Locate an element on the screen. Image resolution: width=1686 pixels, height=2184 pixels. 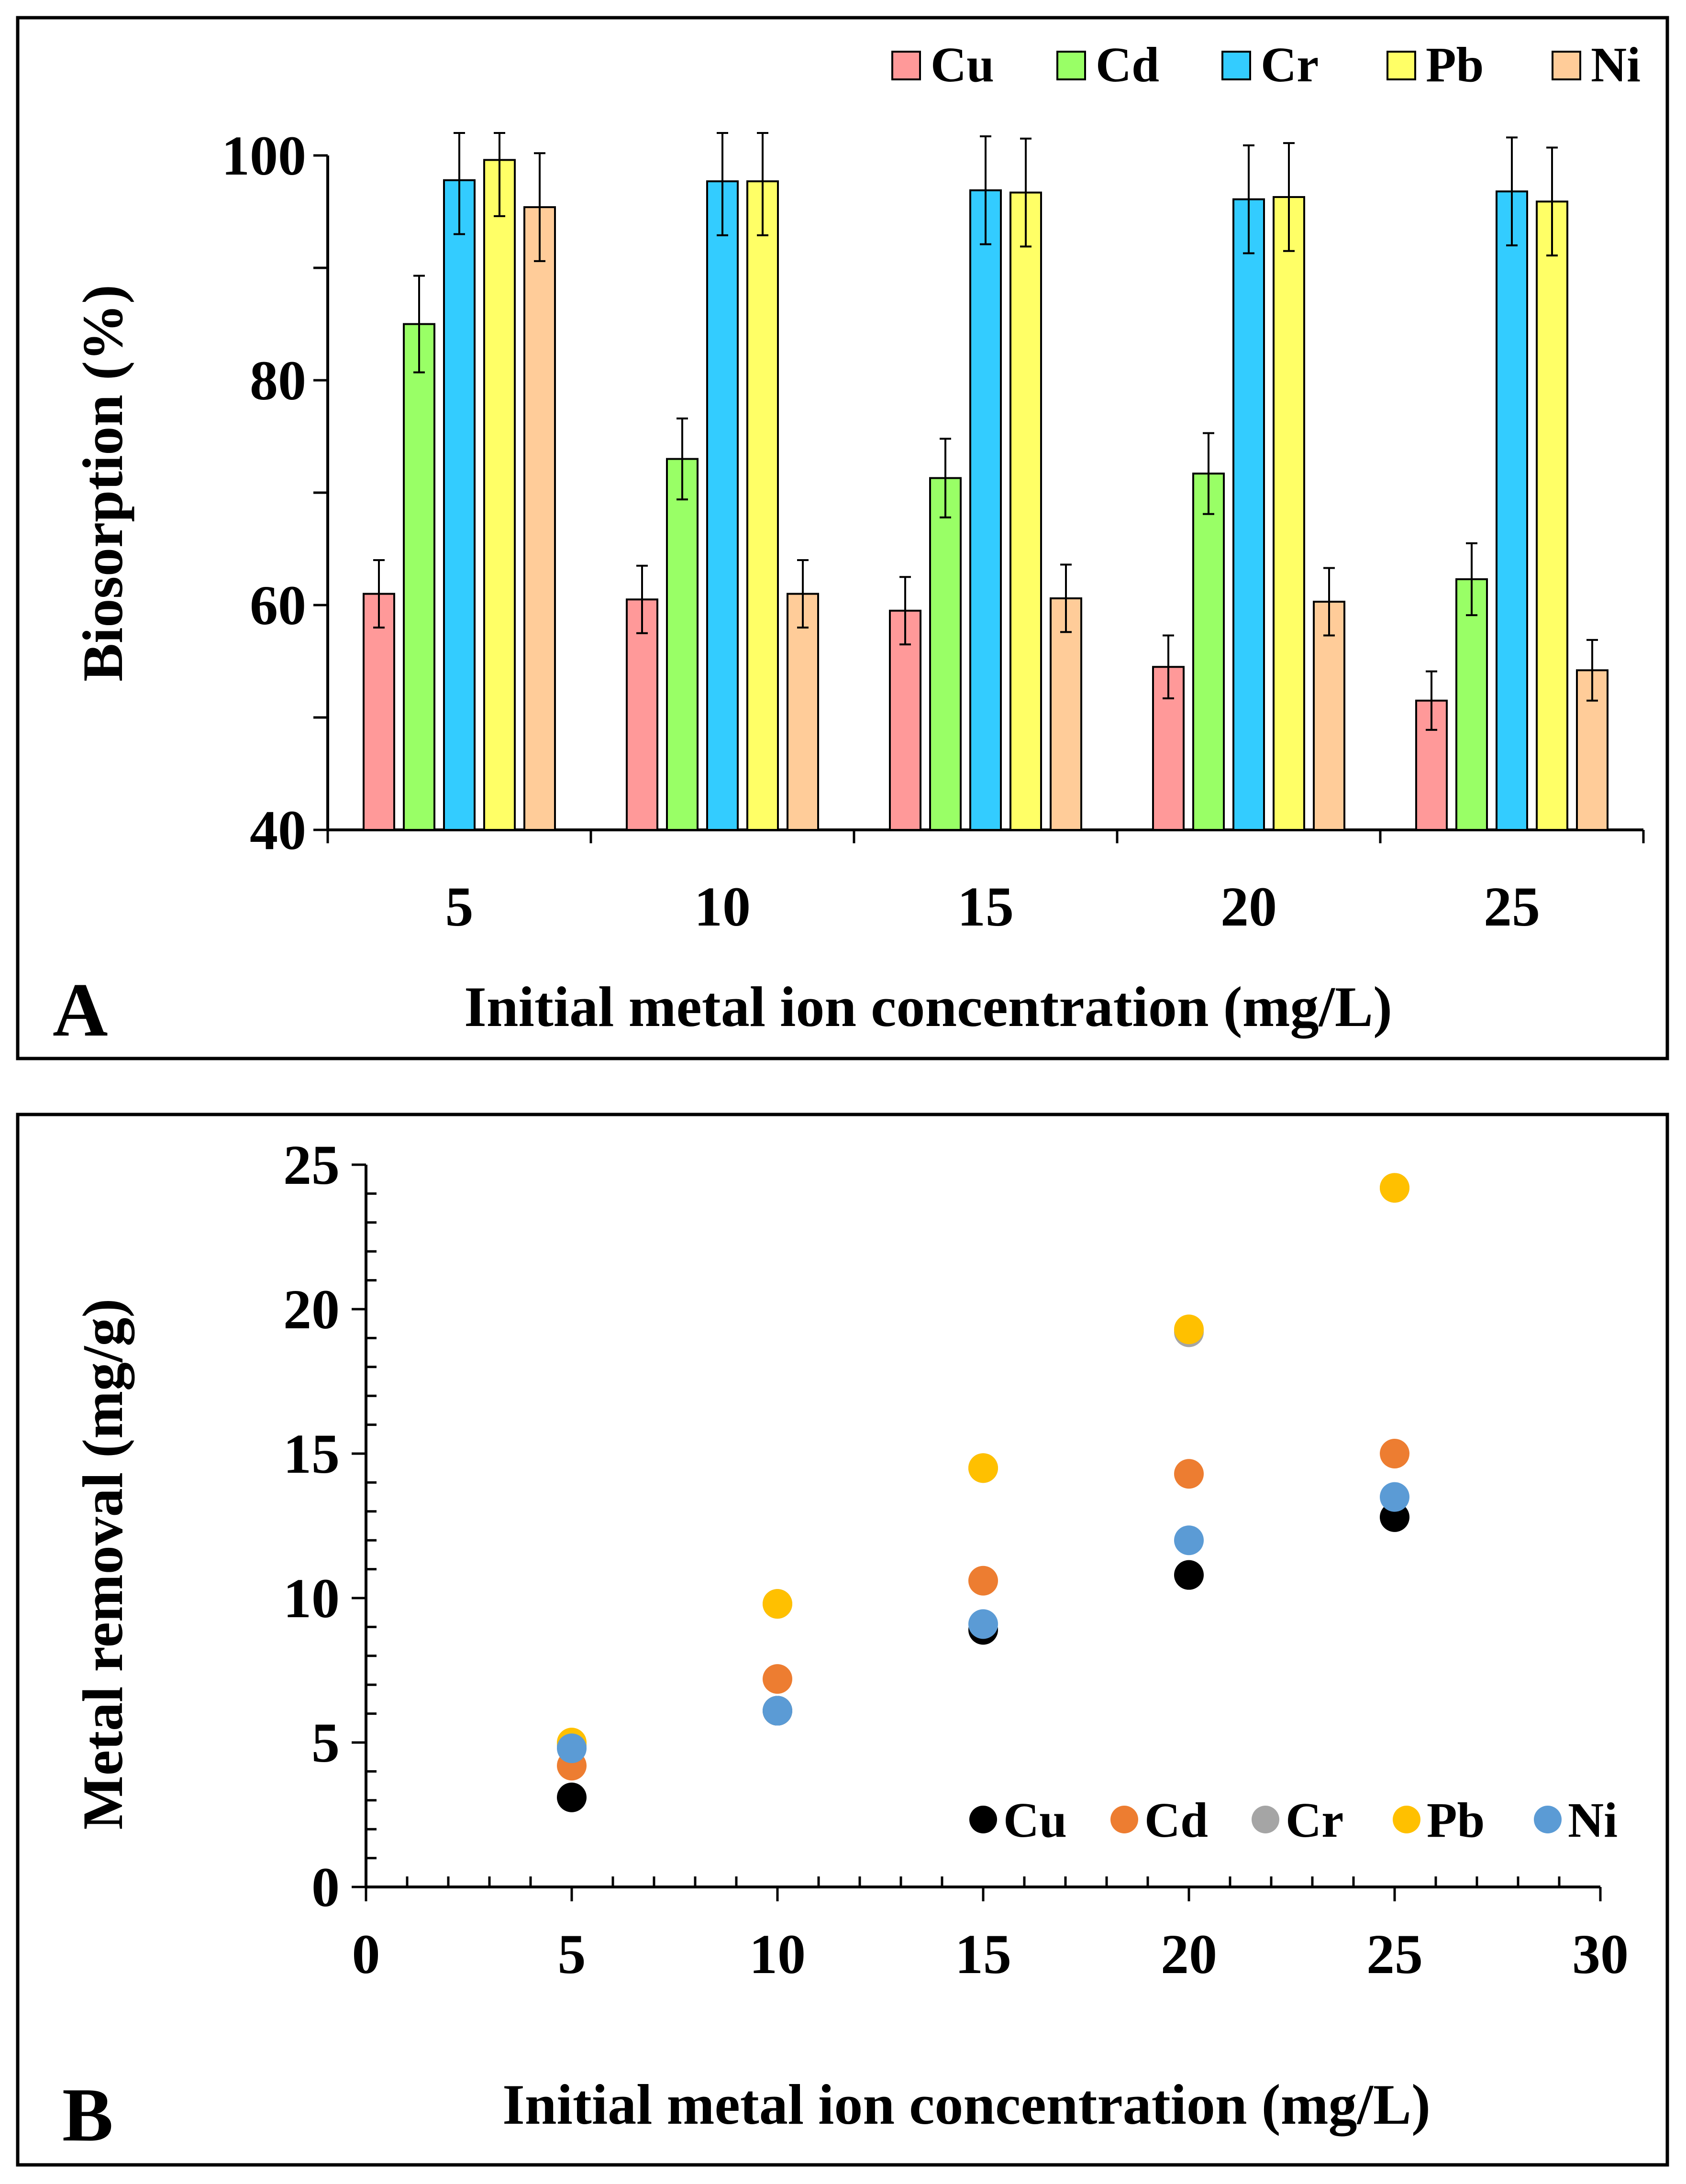
panel-b-points is located at coordinates (983, 1492).